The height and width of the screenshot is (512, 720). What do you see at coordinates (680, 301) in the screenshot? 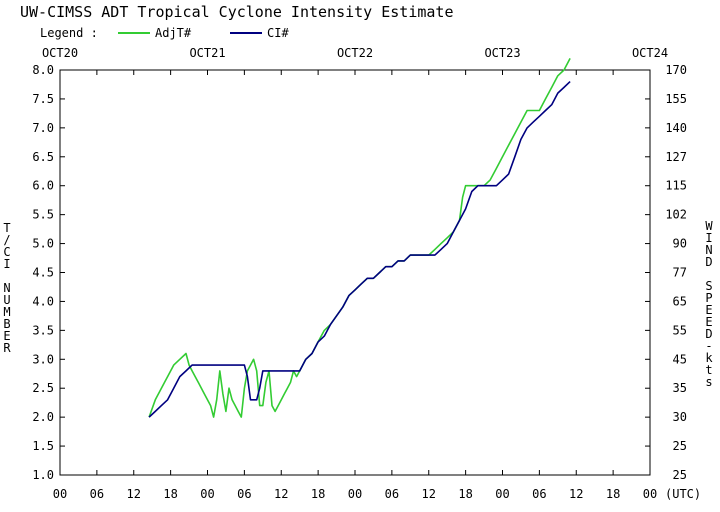
I see `y-right-tick-label: 65` at bounding box center [680, 301].